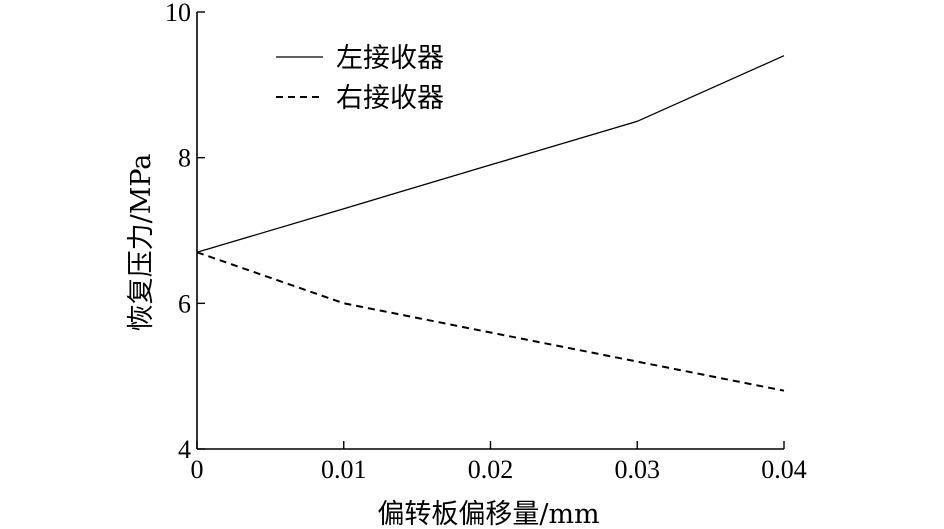 Image resolution: width=944 pixels, height=529 pixels. Describe the element at coordinates (178, 13) in the screenshot. I see `y-tick-label: 10` at that location.